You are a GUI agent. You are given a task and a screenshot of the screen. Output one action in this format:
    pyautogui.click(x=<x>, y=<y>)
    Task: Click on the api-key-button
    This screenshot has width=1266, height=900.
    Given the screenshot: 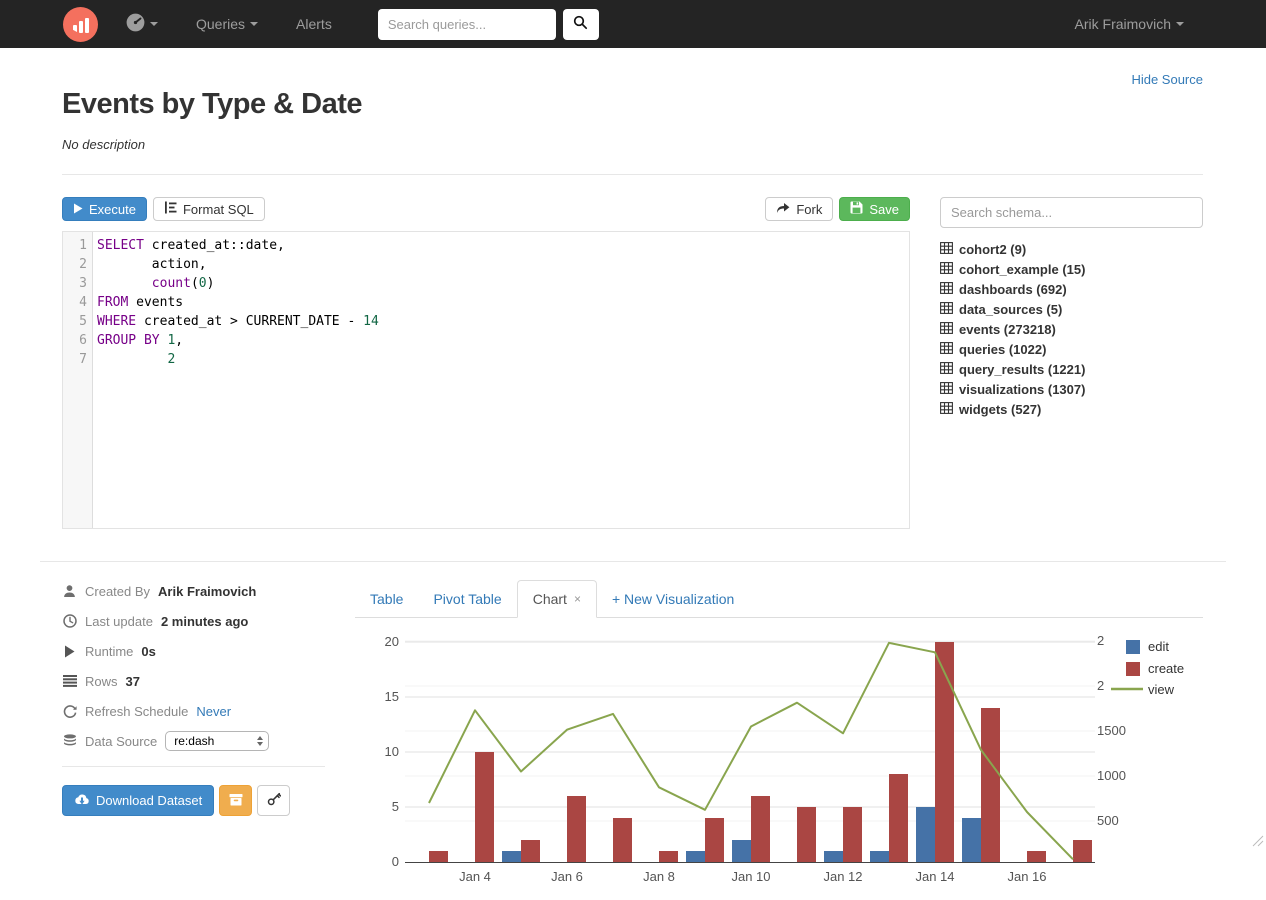 What is the action you would take?
    pyautogui.click(x=274, y=800)
    